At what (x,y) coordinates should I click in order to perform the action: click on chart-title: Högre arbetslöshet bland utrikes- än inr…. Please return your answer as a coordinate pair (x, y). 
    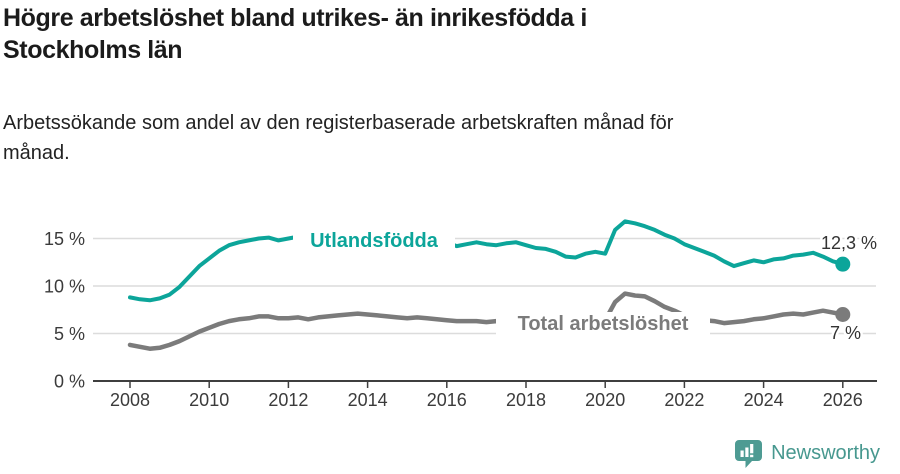
    Looking at the image, I should click on (295, 34).